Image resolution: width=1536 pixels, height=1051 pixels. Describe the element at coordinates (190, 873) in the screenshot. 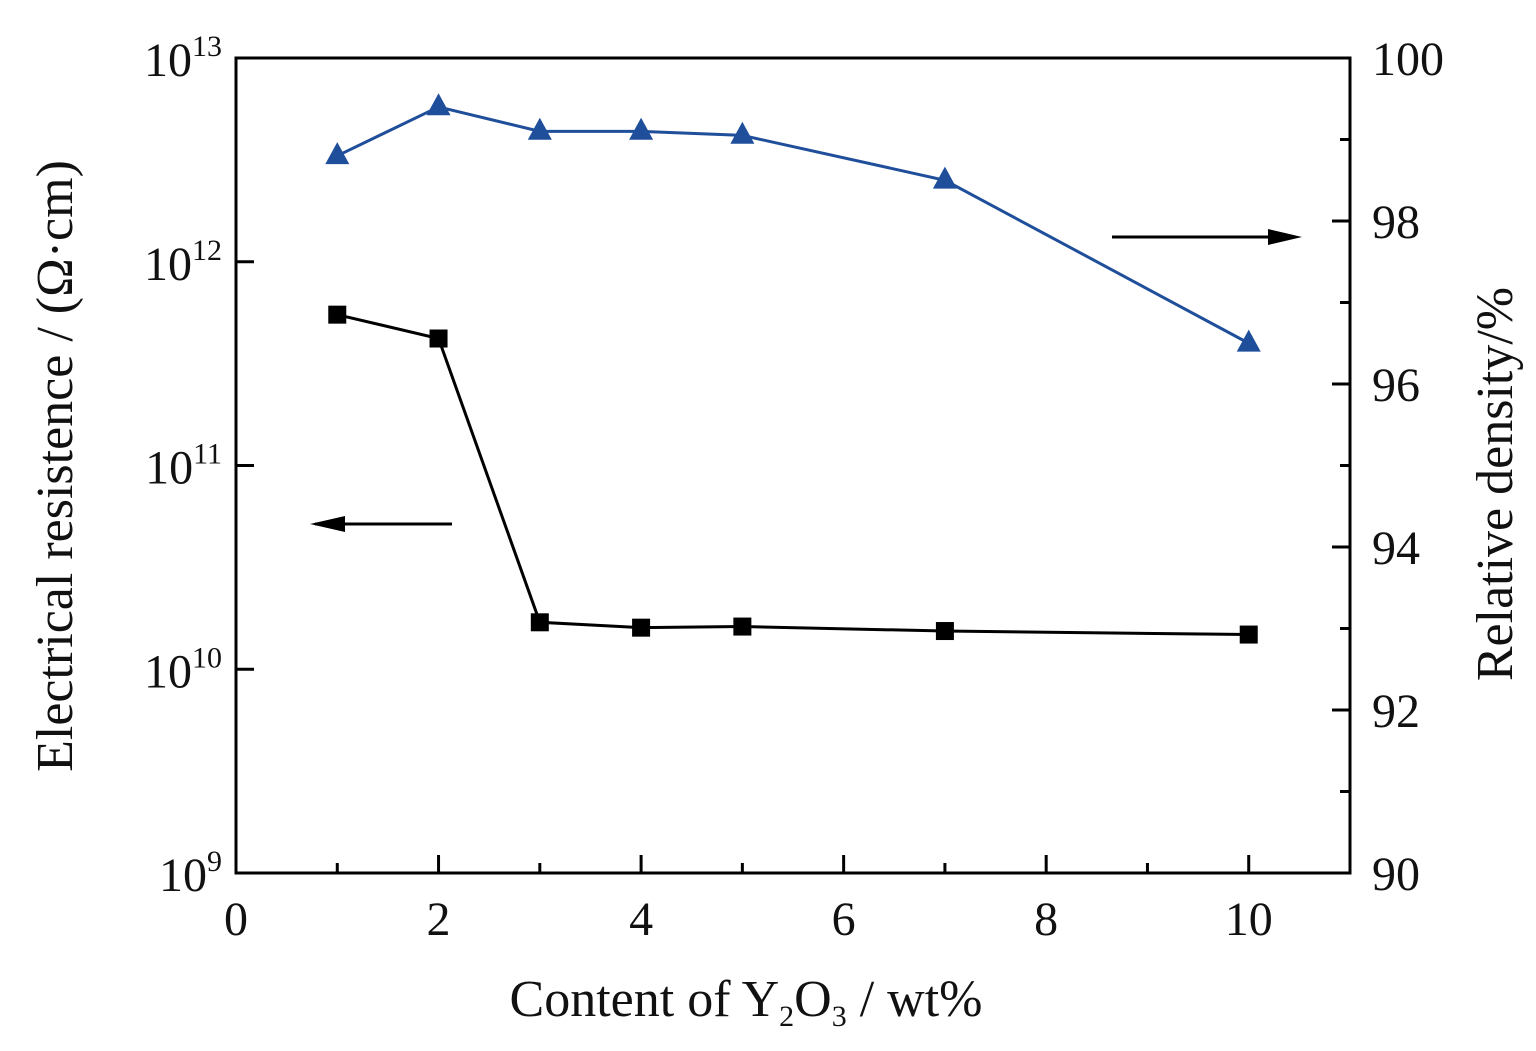

I see `y-left-tick-label: 109` at that location.